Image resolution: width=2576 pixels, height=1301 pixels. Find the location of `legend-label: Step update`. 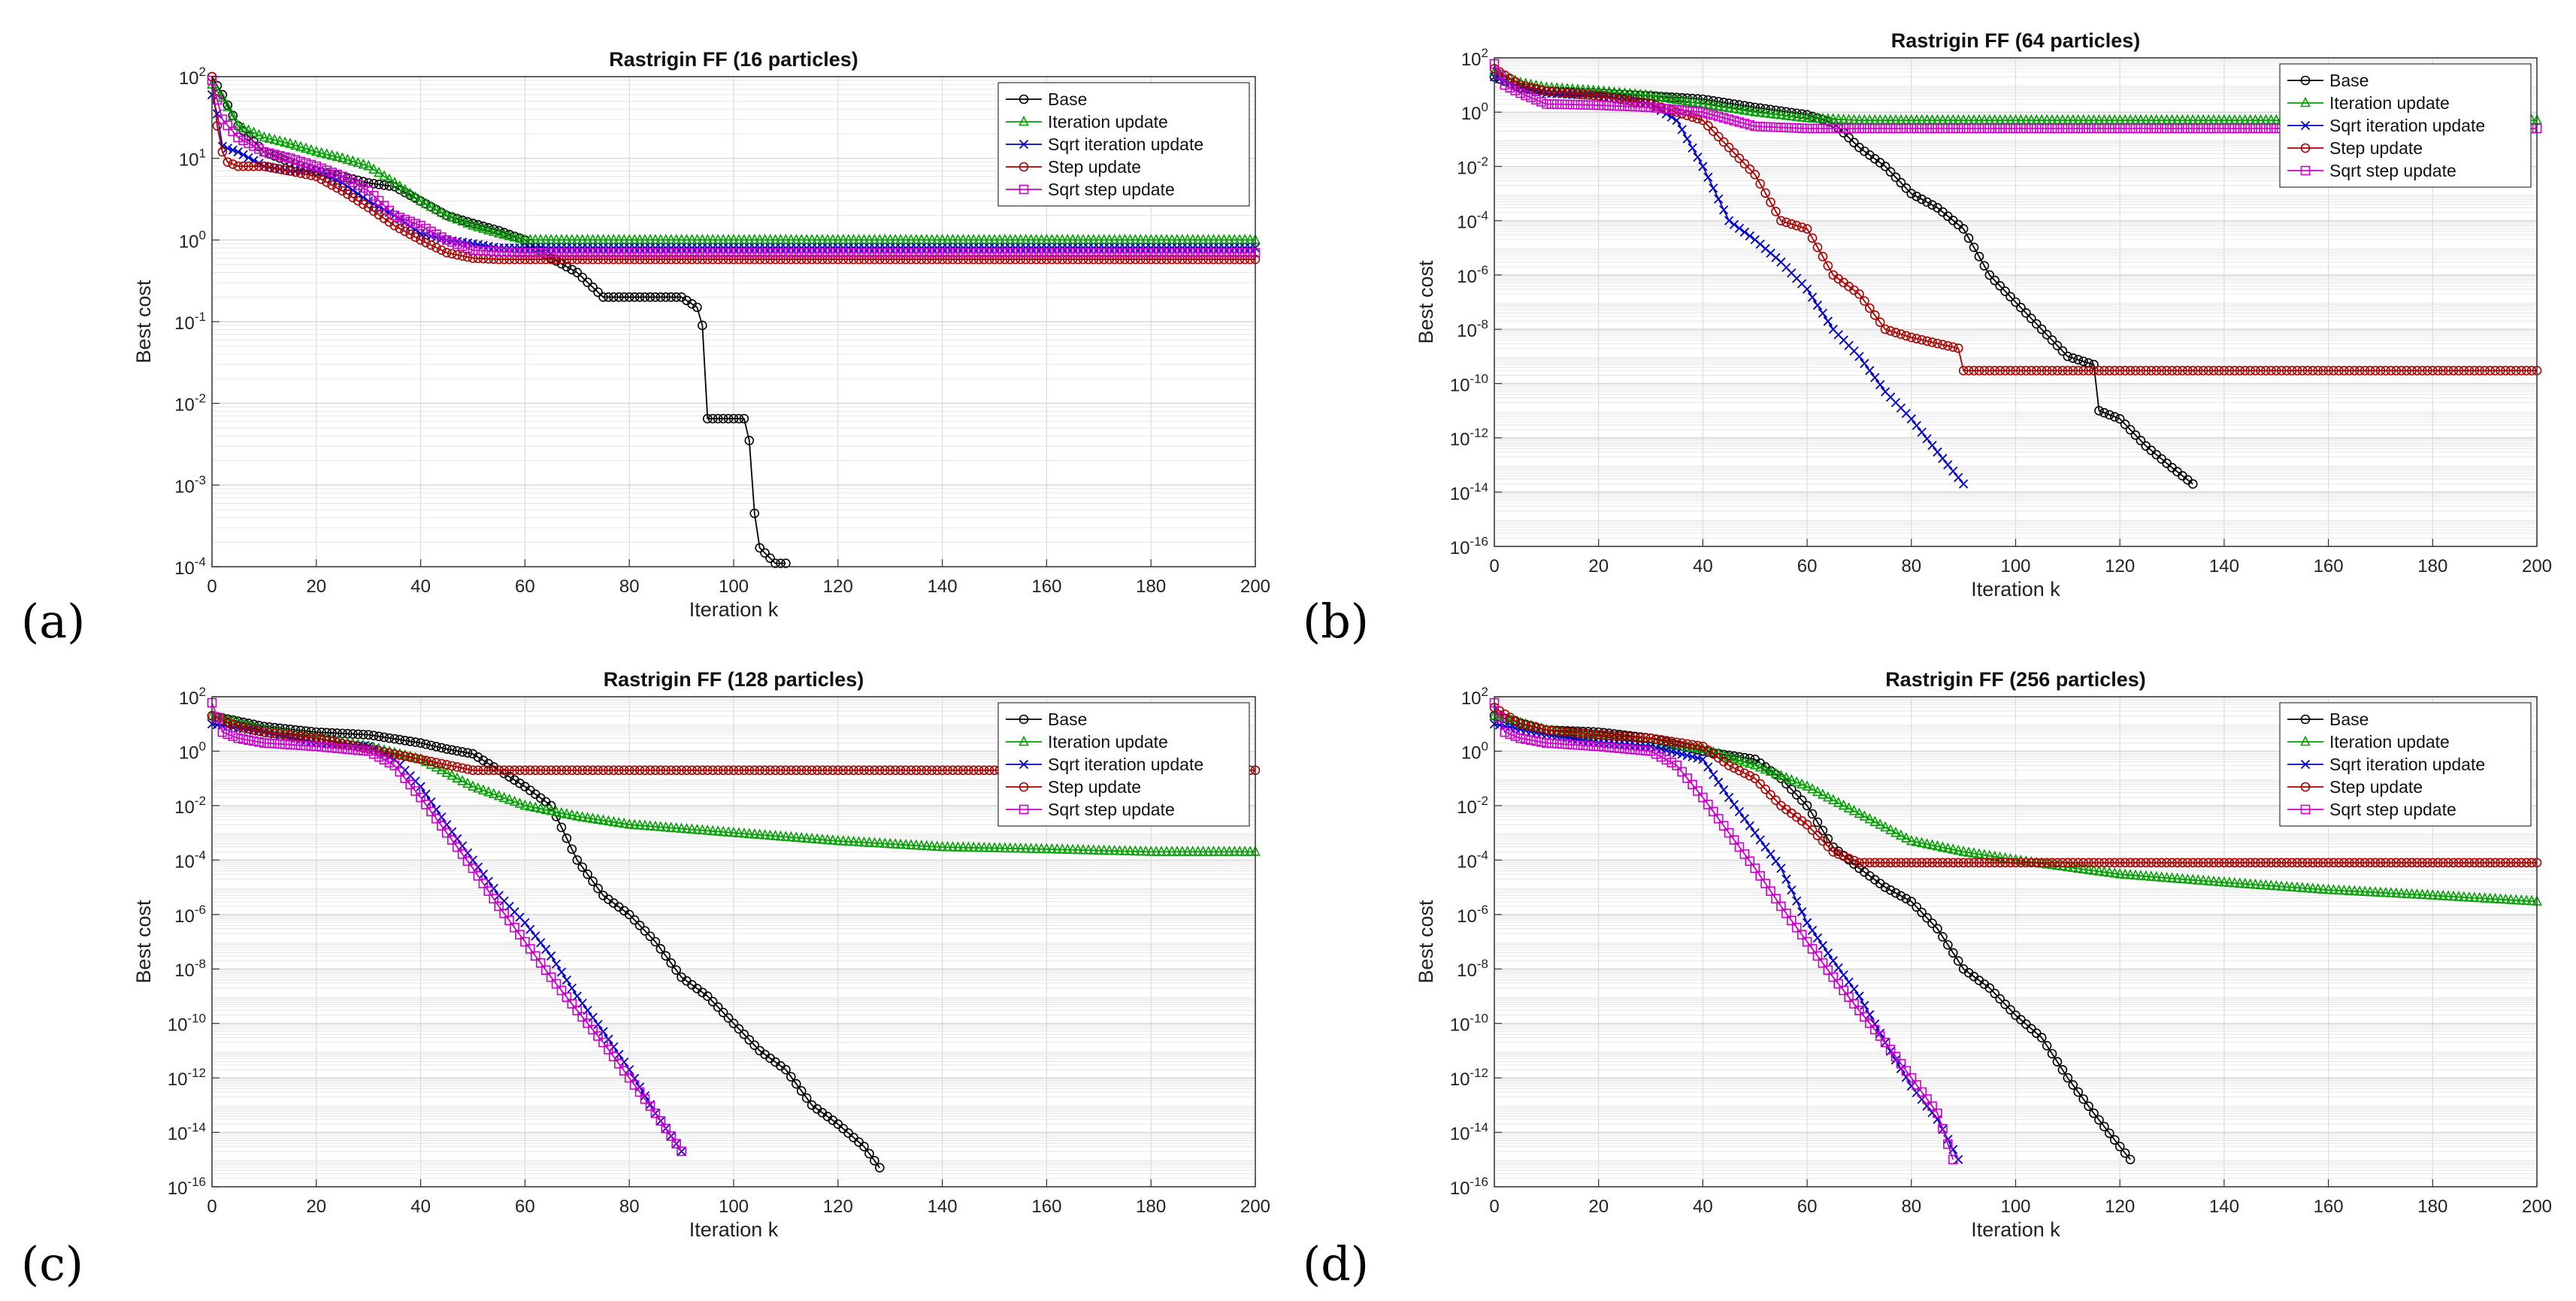

legend-label: Step update is located at coordinates (2376, 787).